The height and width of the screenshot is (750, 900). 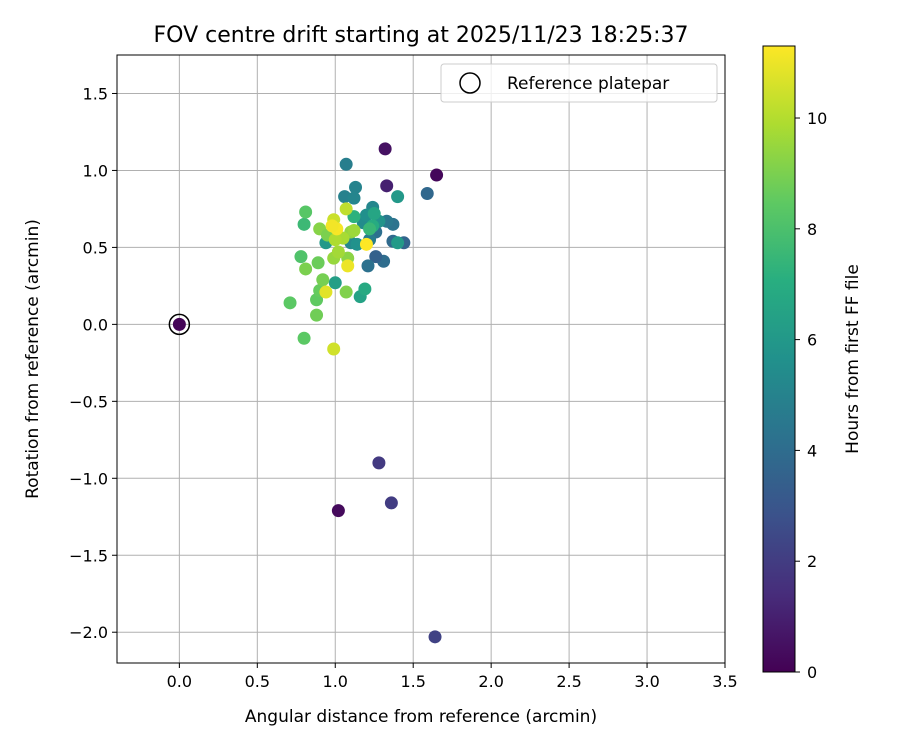 I want to click on y-axis-ticks: −2.0 −1.5 −1.0 −0.5 0.0 0.5 1.0 1.5, so click(x=93, y=363).